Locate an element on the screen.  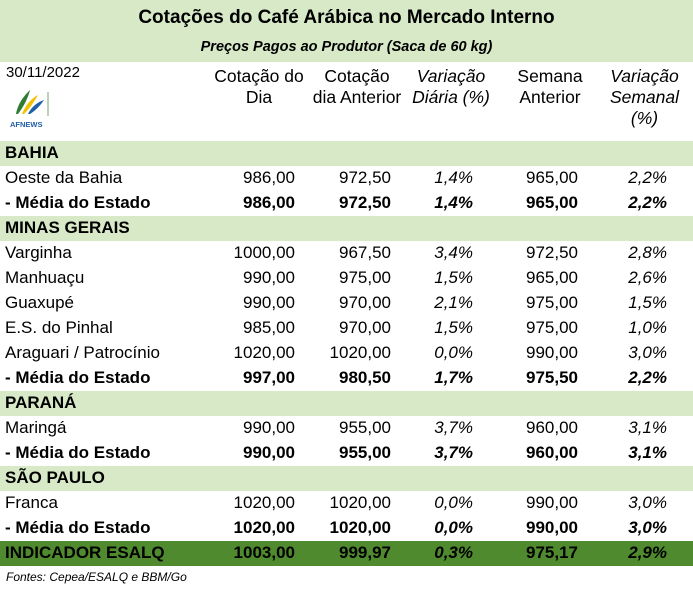
section-row: SÃO PAULO is located at coordinates (346, 478).